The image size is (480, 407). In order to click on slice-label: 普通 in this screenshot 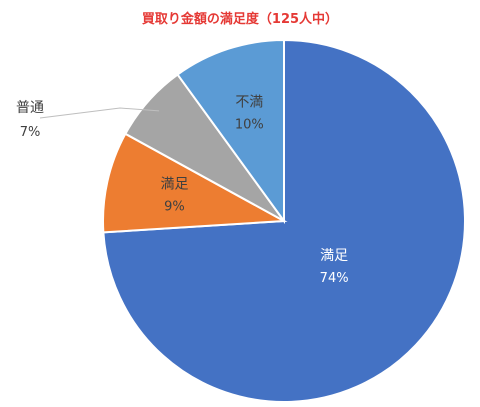, I will do `click(30, 108)`.